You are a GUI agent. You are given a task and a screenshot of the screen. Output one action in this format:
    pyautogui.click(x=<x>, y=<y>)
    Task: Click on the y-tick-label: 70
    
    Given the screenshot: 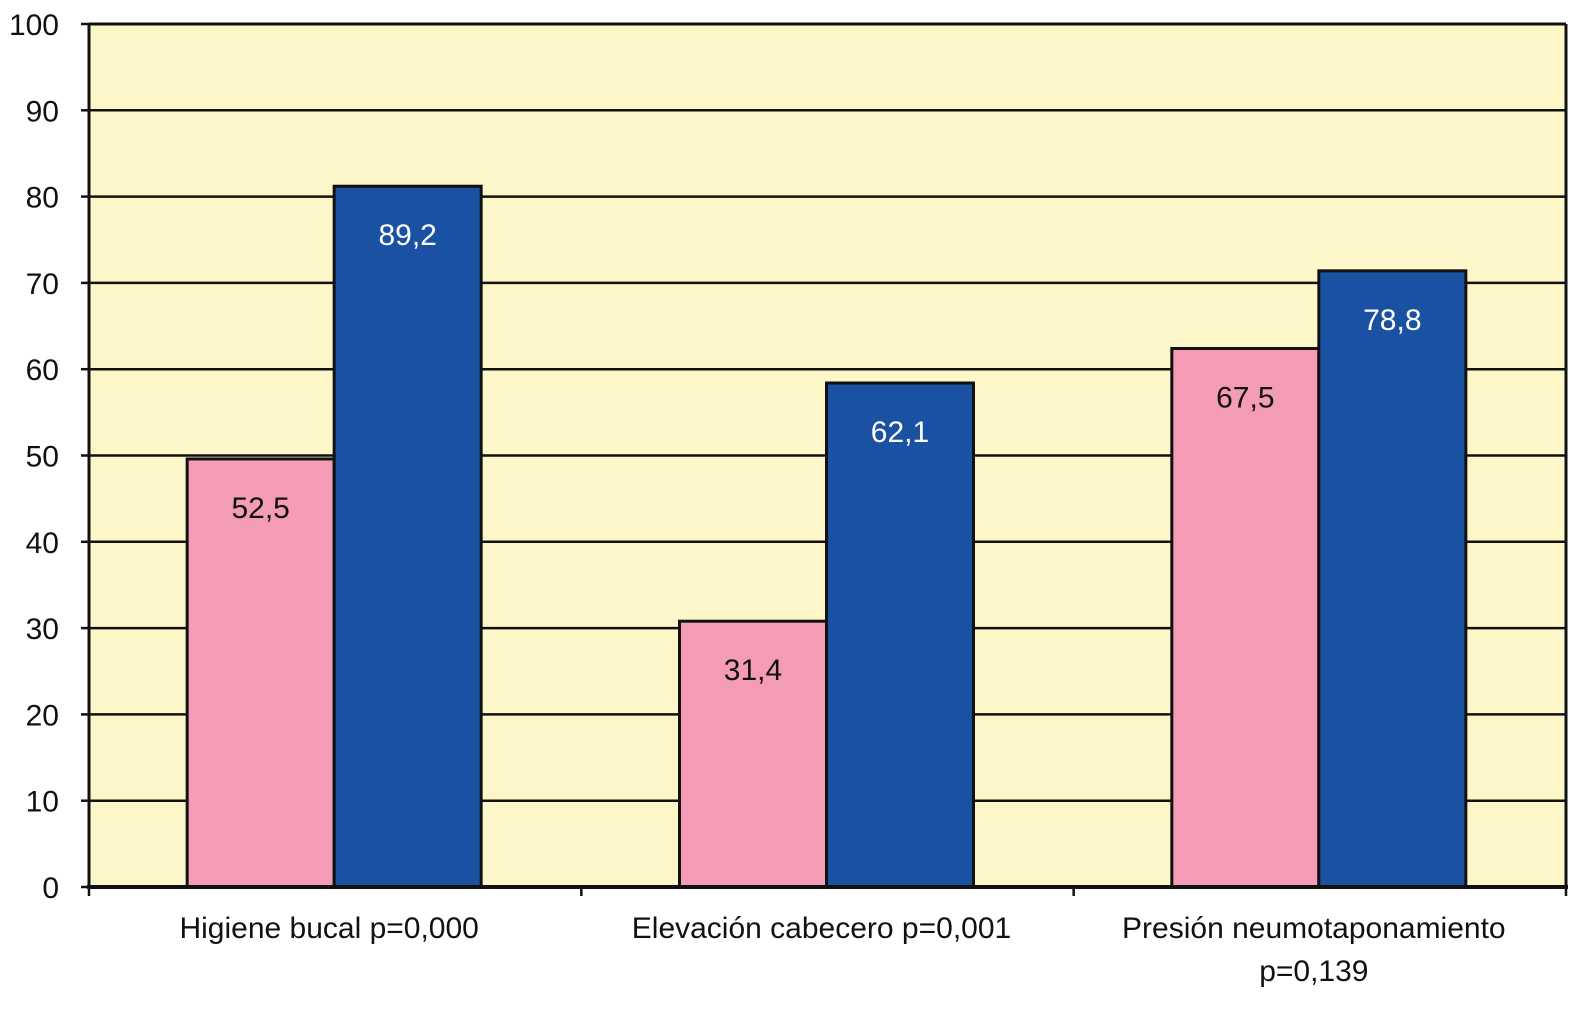 What is the action you would take?
    pyautogui.click(x=42, y=284)
    